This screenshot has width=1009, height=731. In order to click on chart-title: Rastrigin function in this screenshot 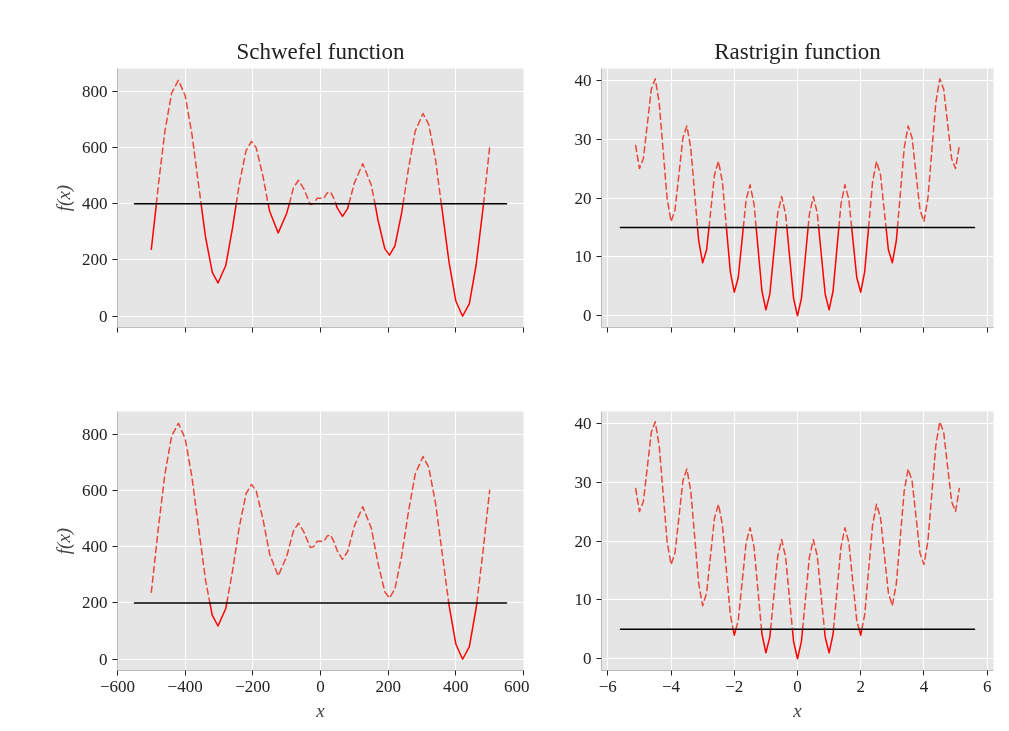, I will do `click(798, 51)`.